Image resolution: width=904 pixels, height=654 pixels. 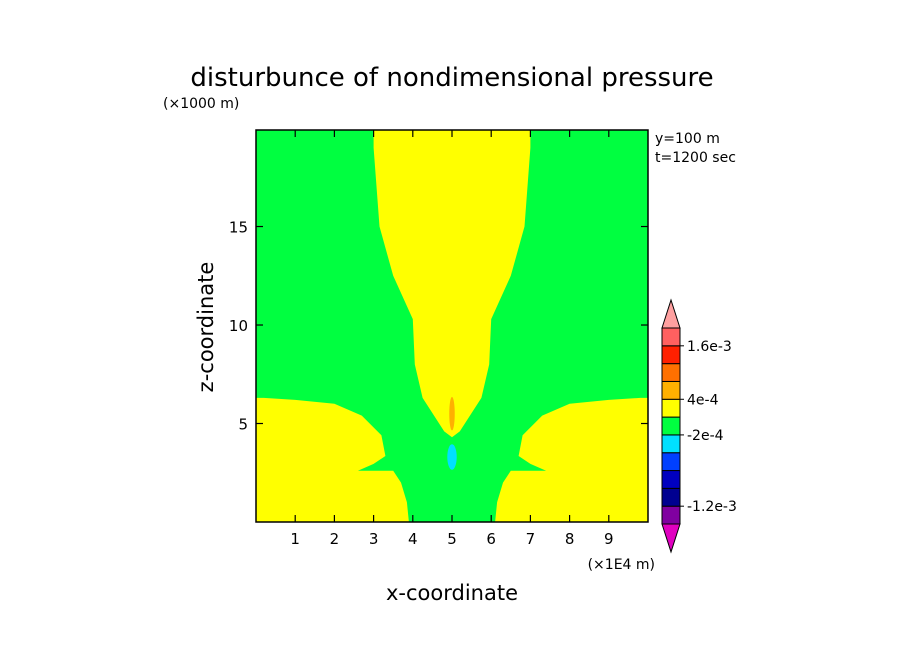 What do you see at coordinates (491, 539) in the screenshot?
I see `x-tick-label: 6` at bounding box center [491, 539].